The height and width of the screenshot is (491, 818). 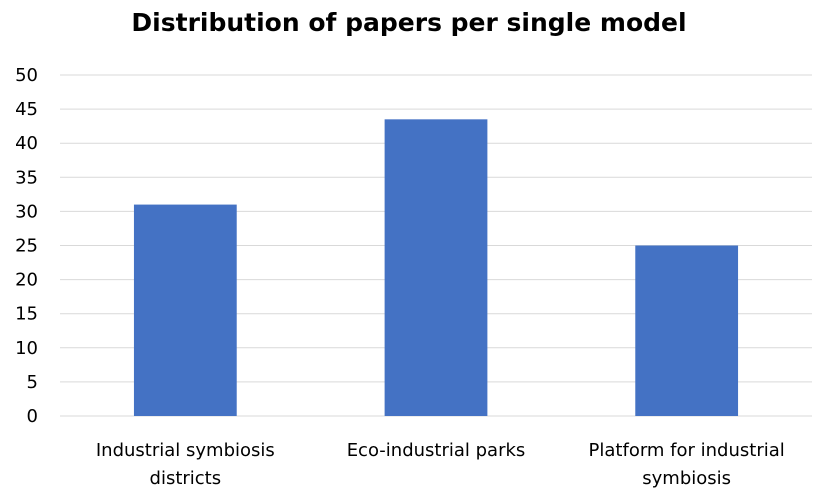 I want to click on x-category-label: Industrial symbiosis districts, so click(x=185, y=464).